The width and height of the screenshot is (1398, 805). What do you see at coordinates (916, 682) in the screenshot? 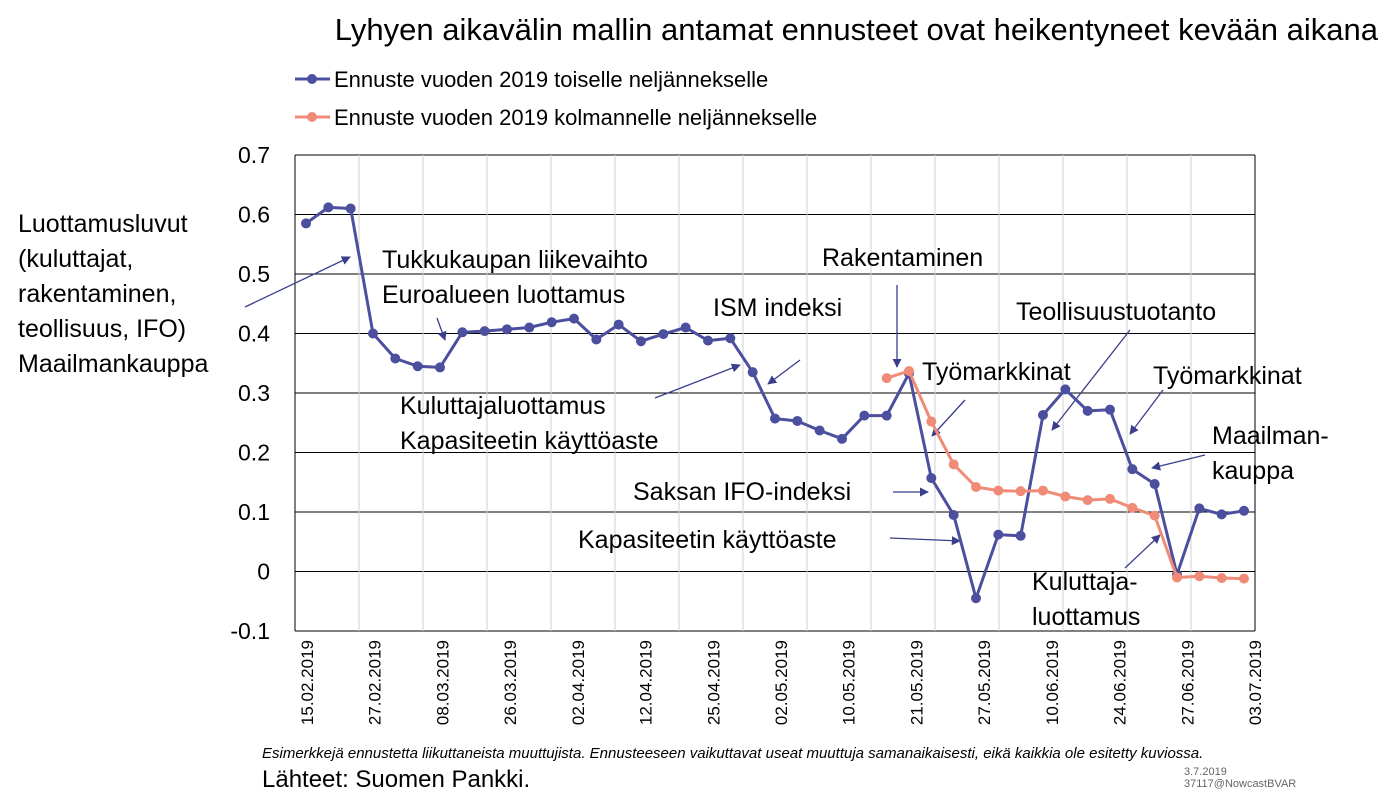
I see `x-tick-label: 21.05.2019` at bounding box center [916, 682].